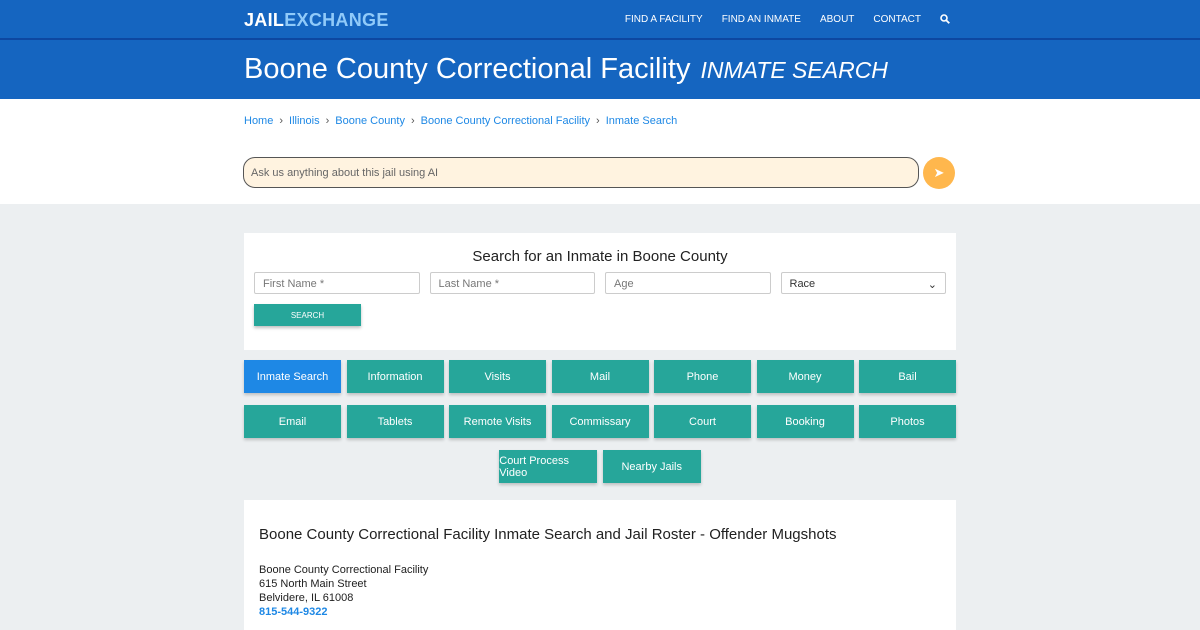 The width and height of the screenshot is (1200, 630). I want to click on facility-name: Boone County Correctional Facility, so click(344, 570).